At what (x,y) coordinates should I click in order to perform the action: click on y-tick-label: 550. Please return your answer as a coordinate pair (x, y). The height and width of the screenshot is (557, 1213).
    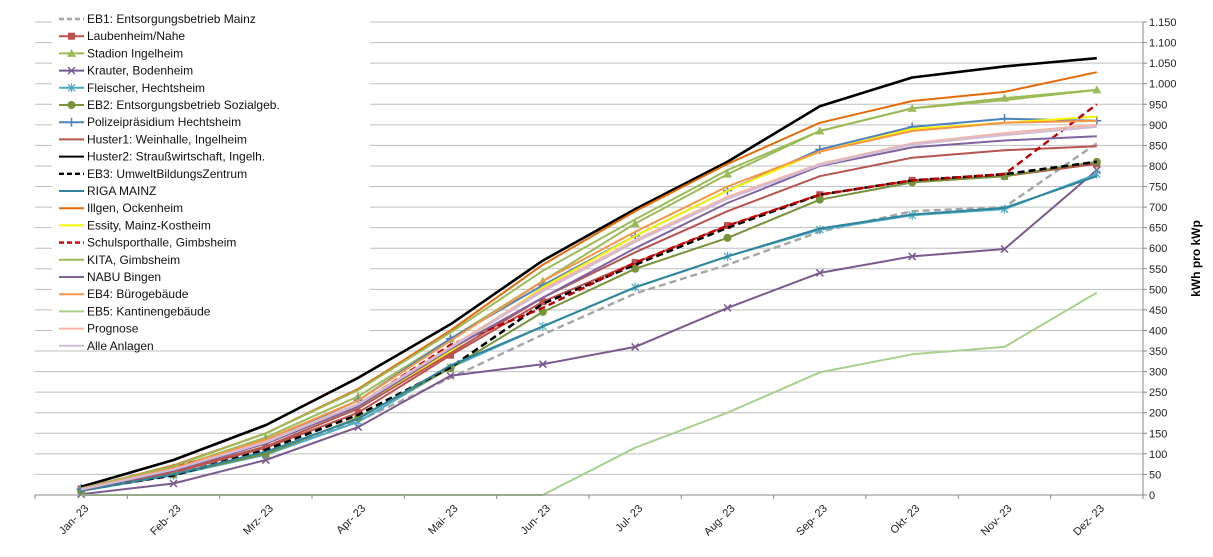
    Looking at the image, I should click on (1158, 270).